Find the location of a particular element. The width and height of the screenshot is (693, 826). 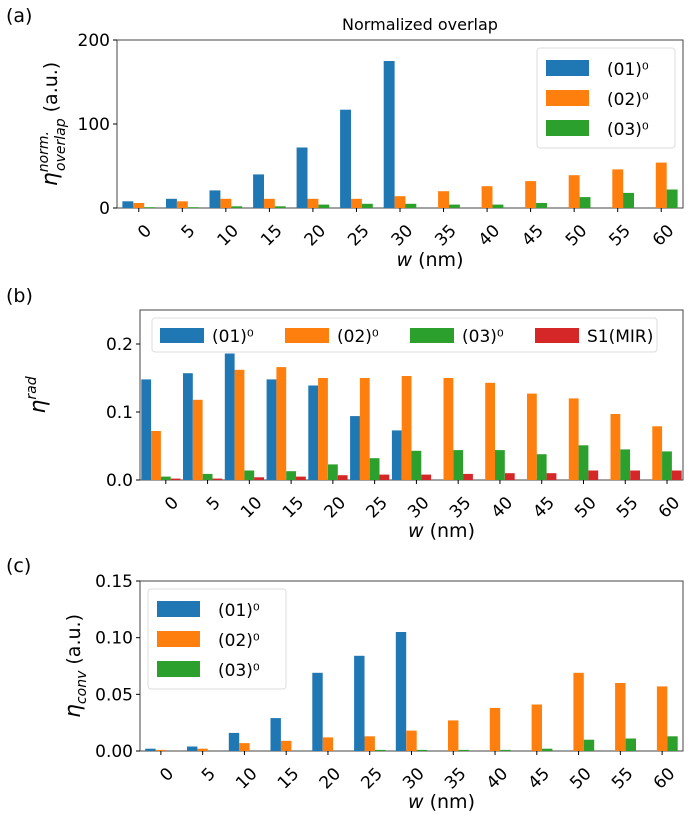

panel-label: (b) is located at coordinates (19, 296).